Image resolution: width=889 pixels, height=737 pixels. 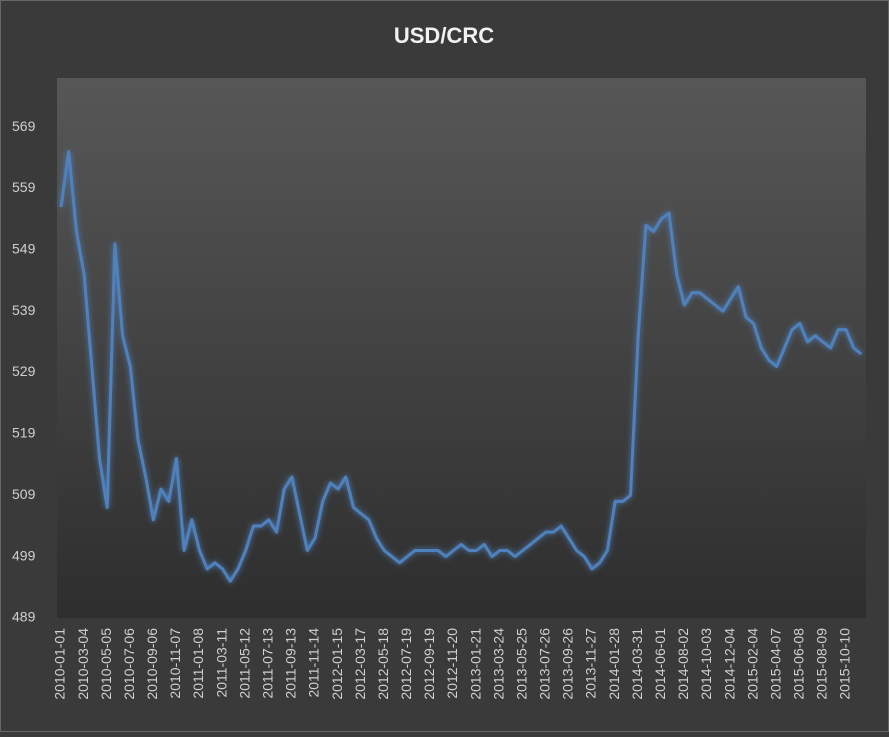 What do you see at coordinates (106, 664) in the screenshot?
I see `x-tick-label: 2010-05-05` at bounding box center [106, 664].